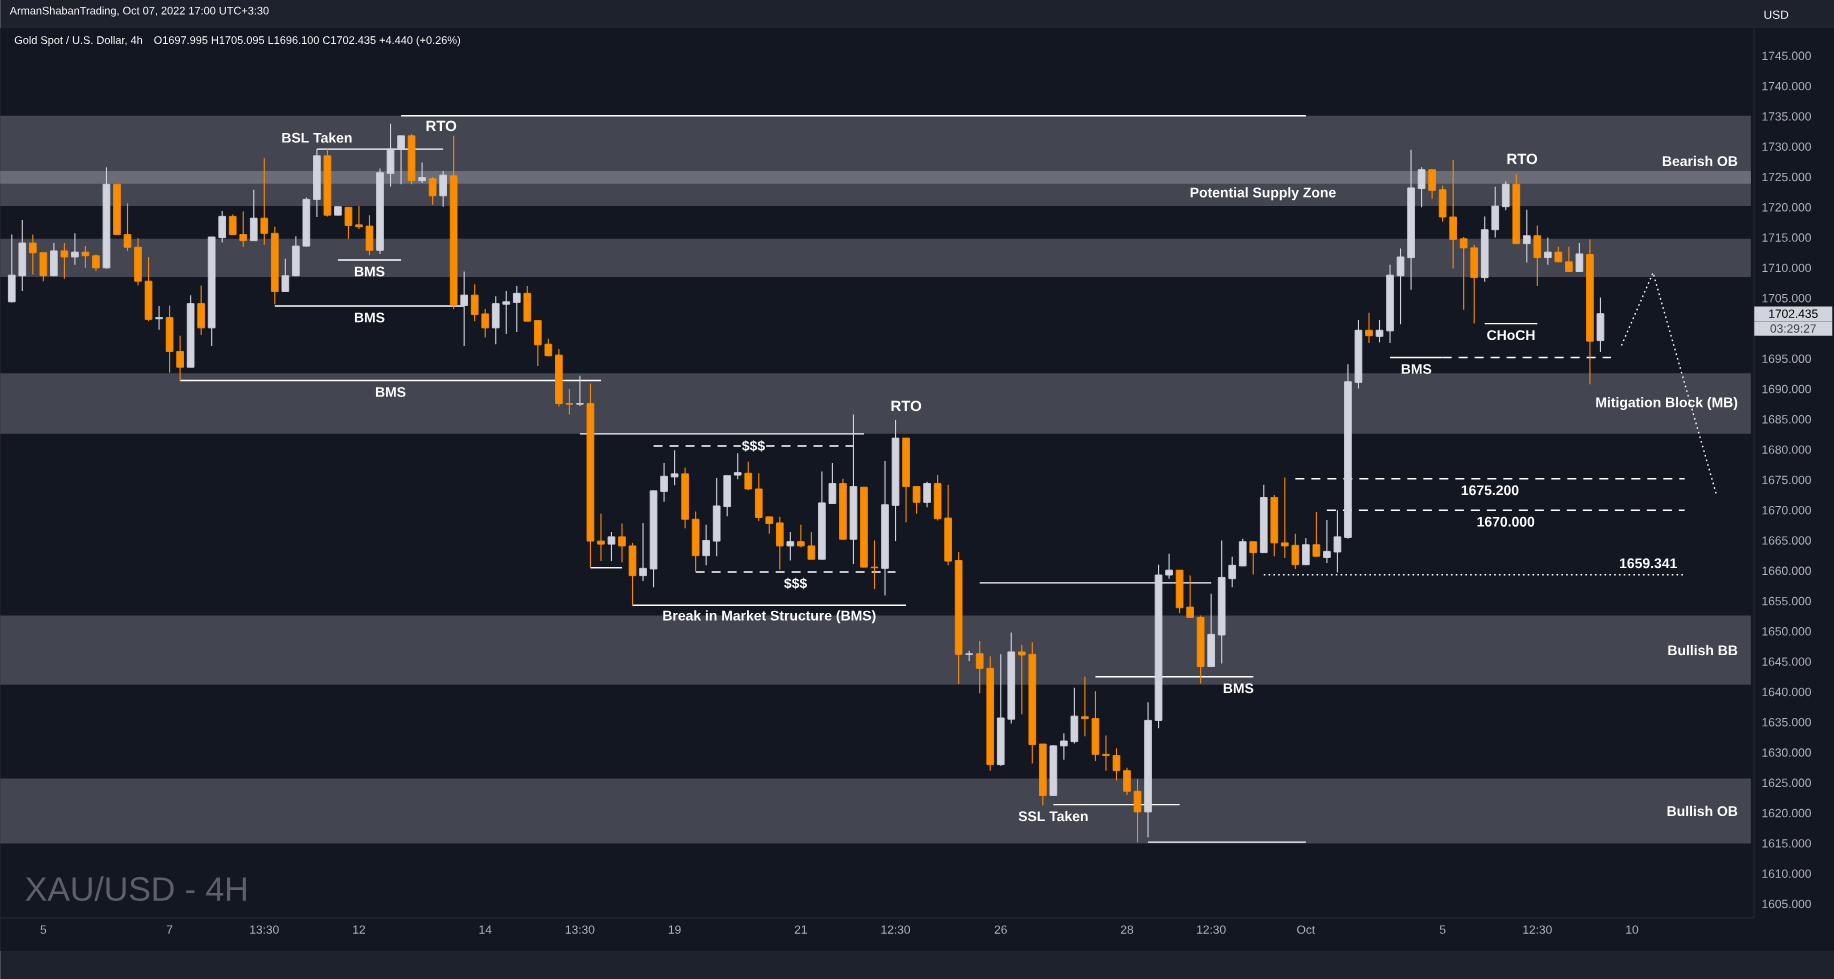  What do you see at coordinates (1786, 692) in the screenshot?
I see `y-tick-label: 1640.000` at bounding box center [1786, 692].